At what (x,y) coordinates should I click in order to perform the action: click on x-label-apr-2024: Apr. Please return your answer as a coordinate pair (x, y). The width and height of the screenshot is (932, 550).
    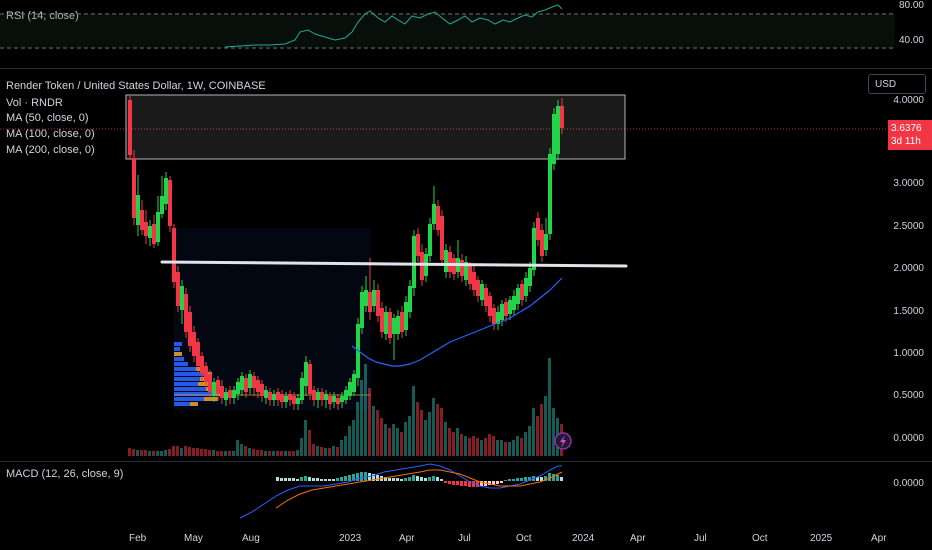
    Looking at the image, I should click on (638, 538).